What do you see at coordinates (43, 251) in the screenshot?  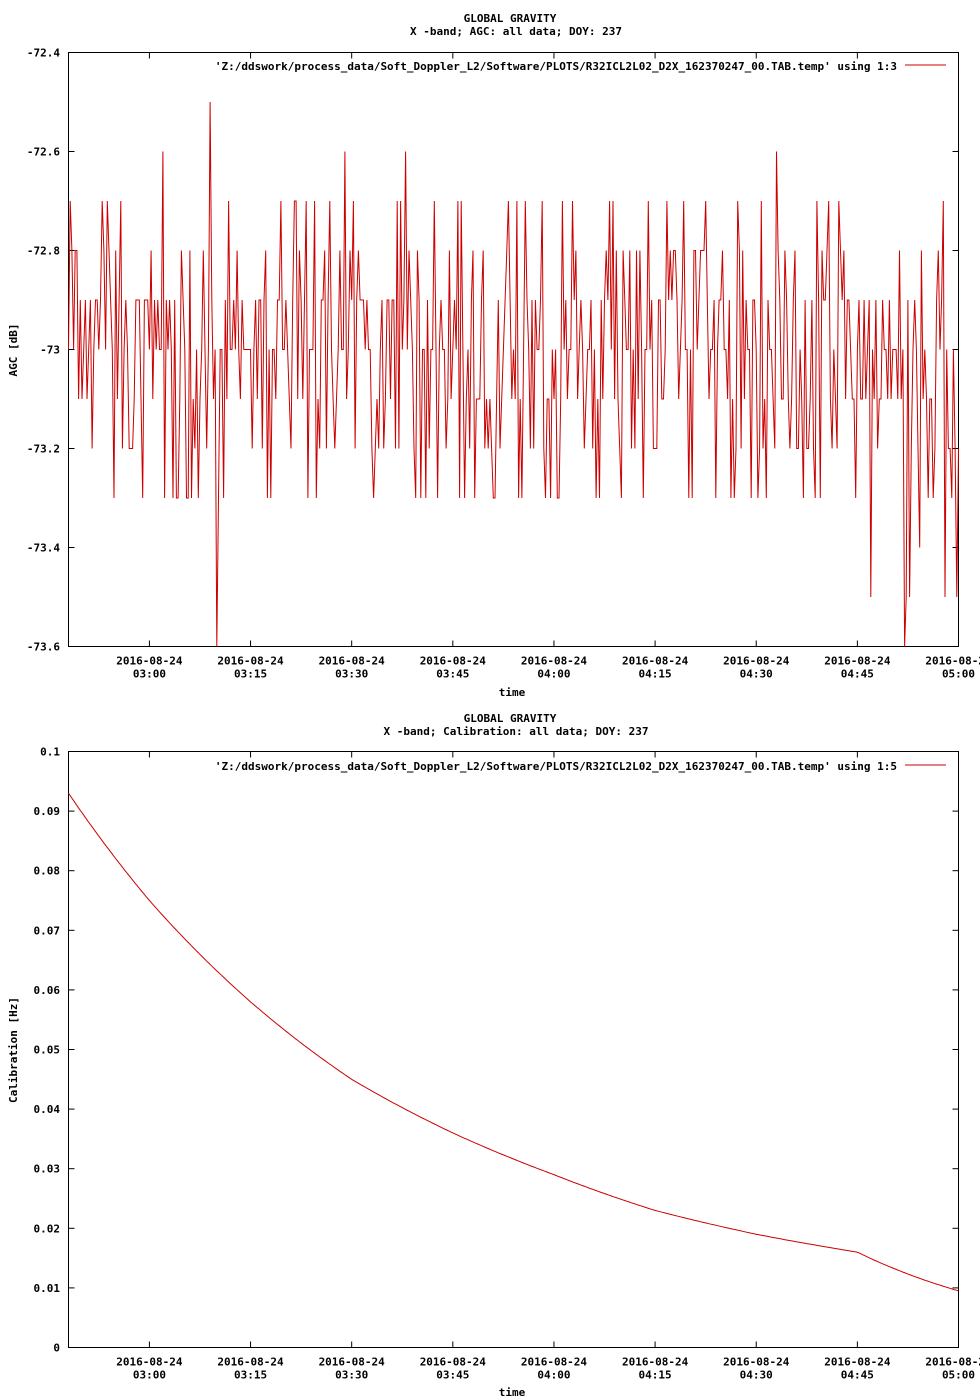 I see `ytick-label: -72.8` at bounding box center [43, 251].